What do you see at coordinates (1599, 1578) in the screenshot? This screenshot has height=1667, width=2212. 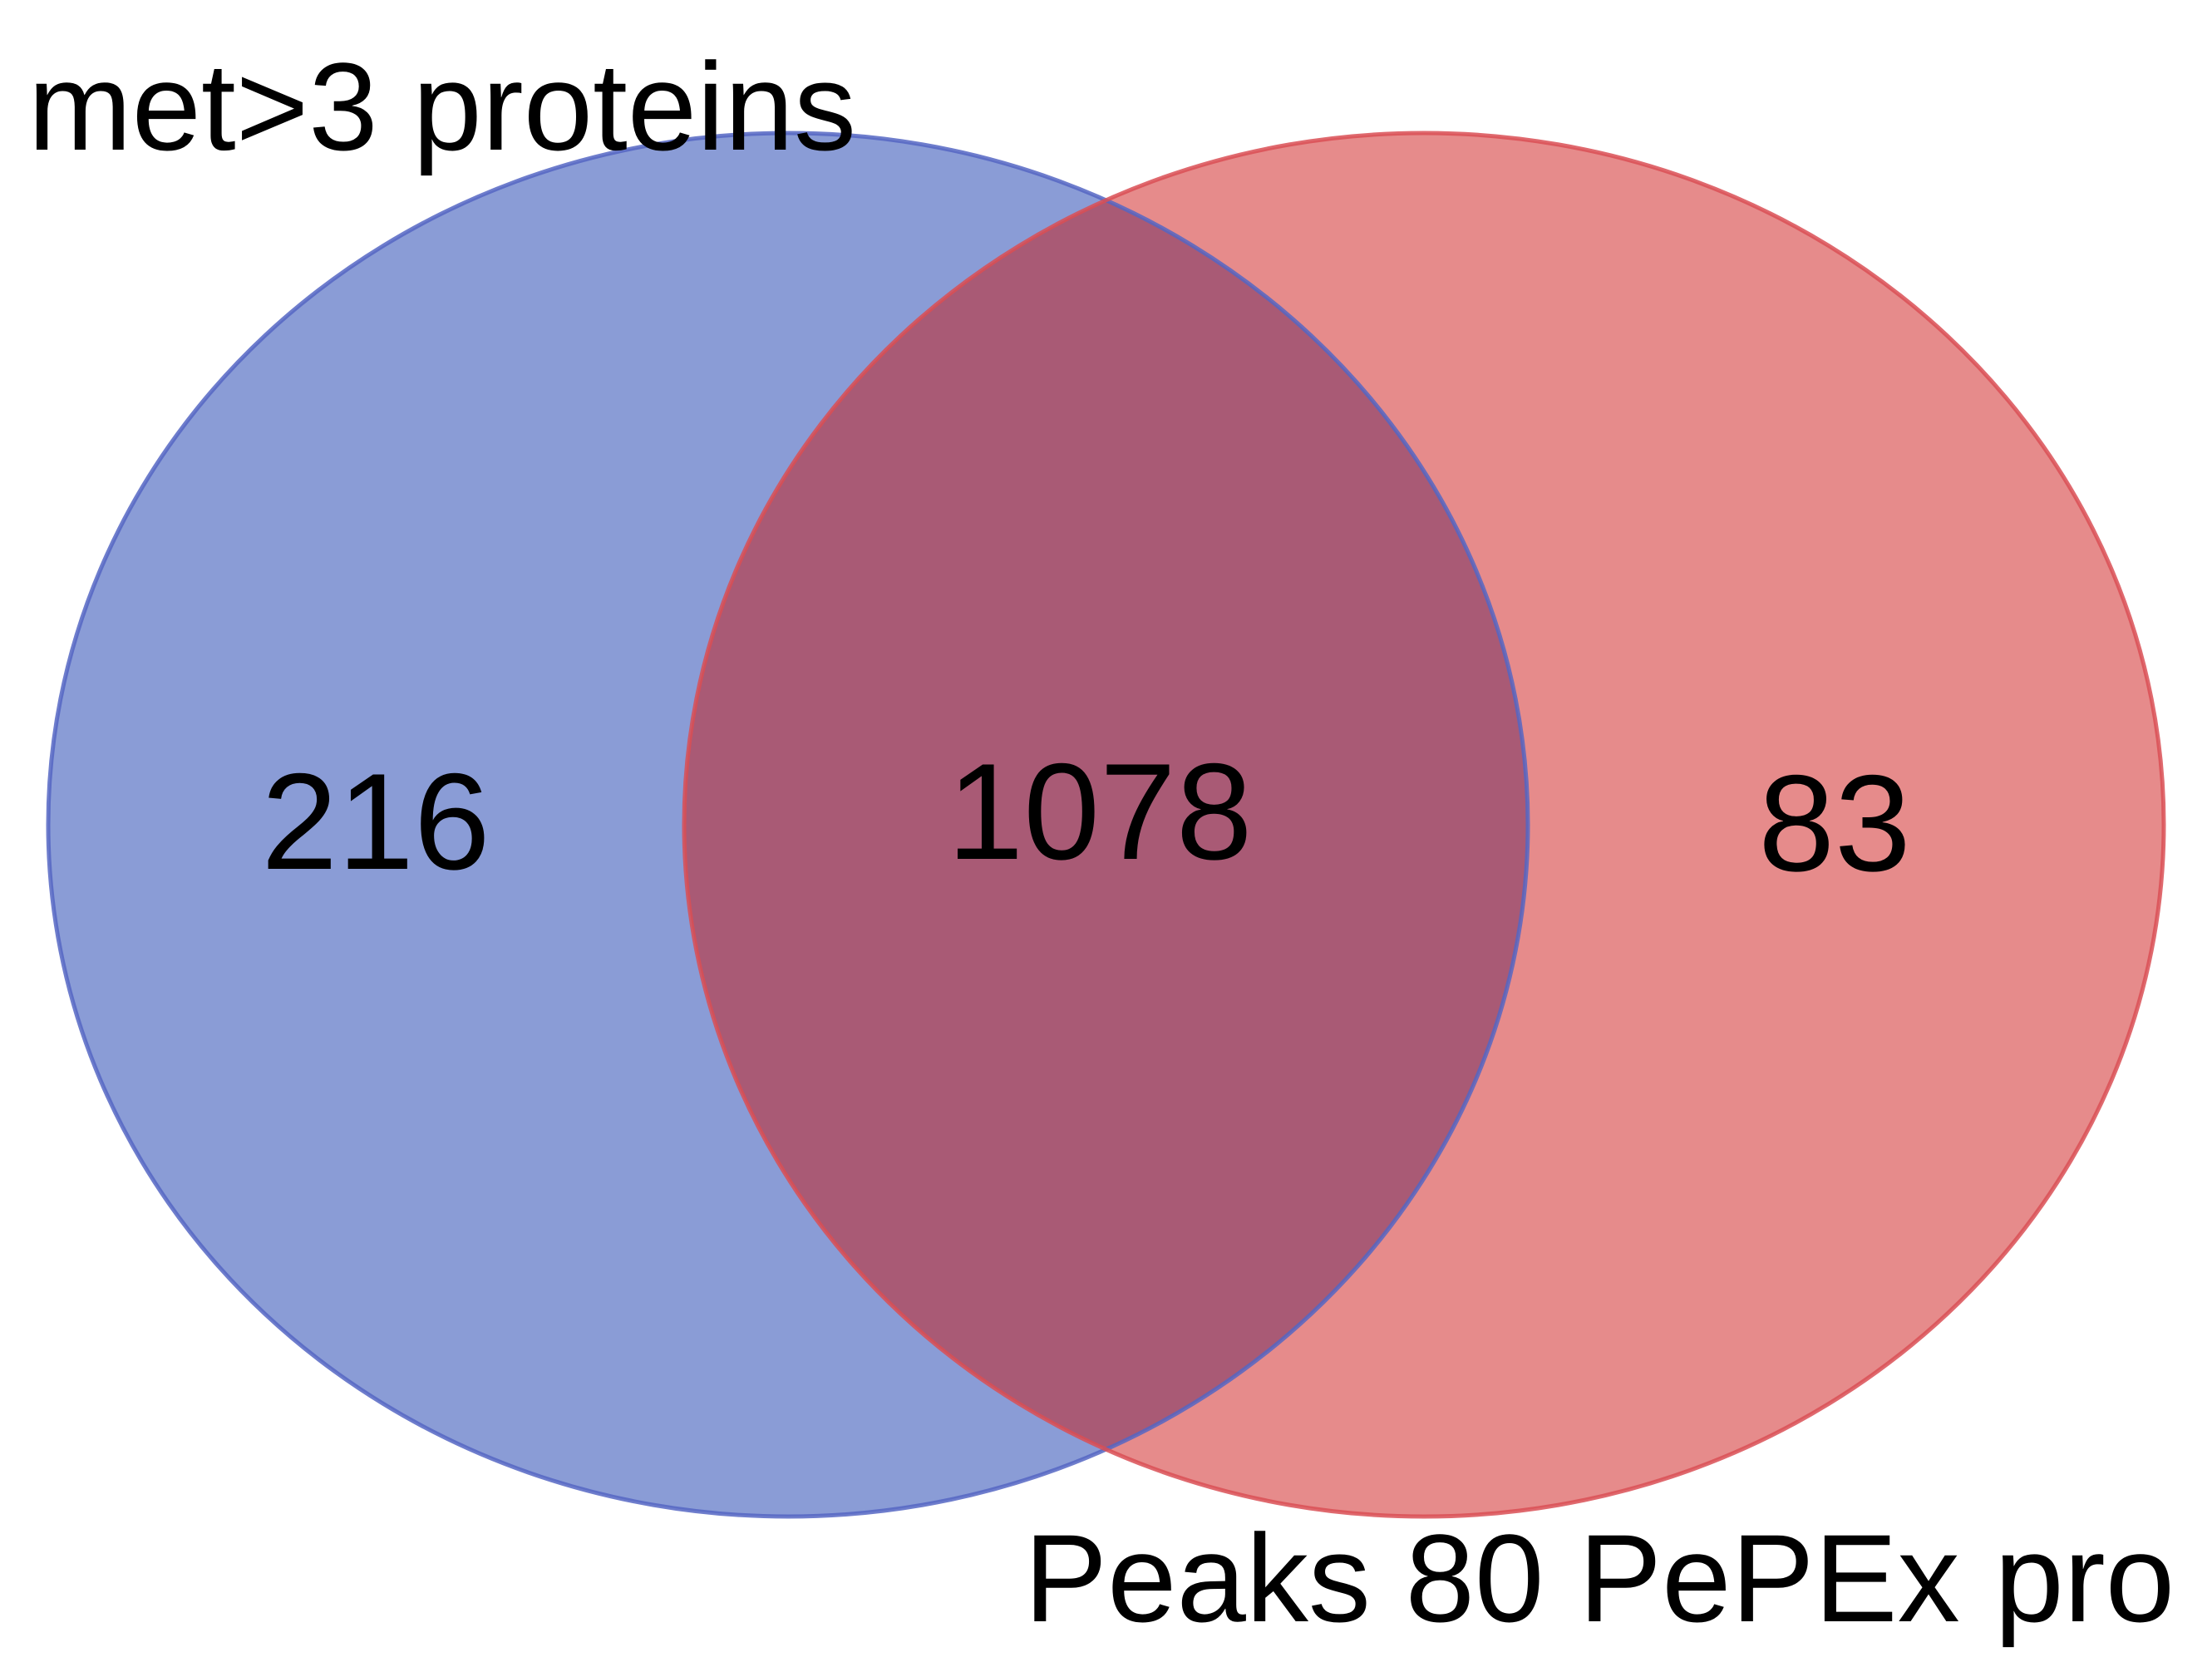 I see `set-label-right: Peaks 80 PePEx pro` at bounding box center [1599, 1578].